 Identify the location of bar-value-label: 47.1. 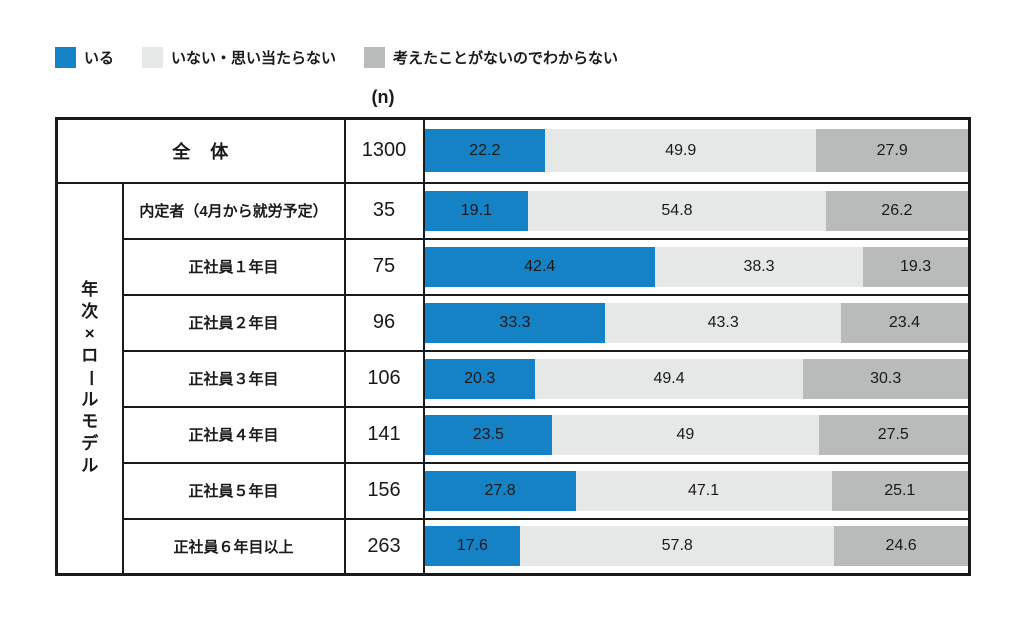
(704, 490).